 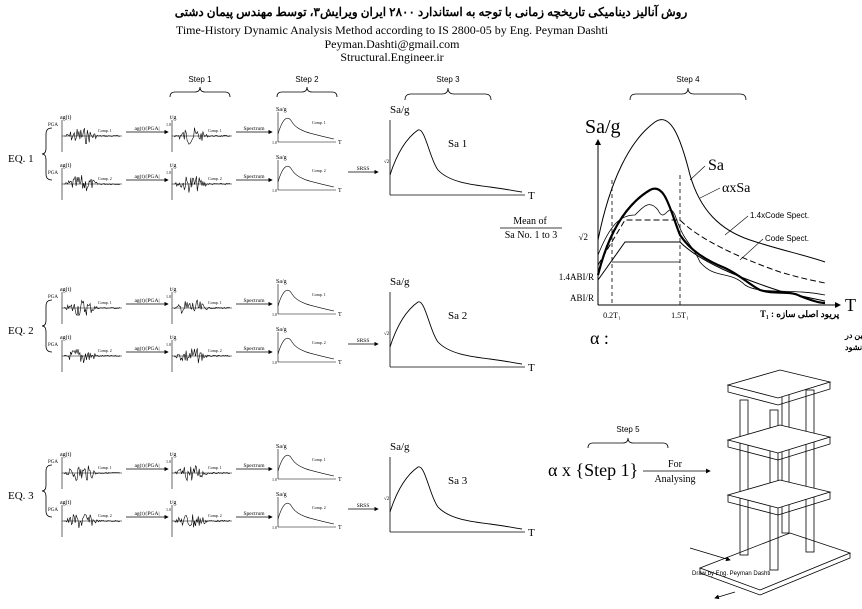 What do you see at coordinates (688, 79) in the screenshot?
I see `svg-text: Step 4` at bounding box center [688, 79].